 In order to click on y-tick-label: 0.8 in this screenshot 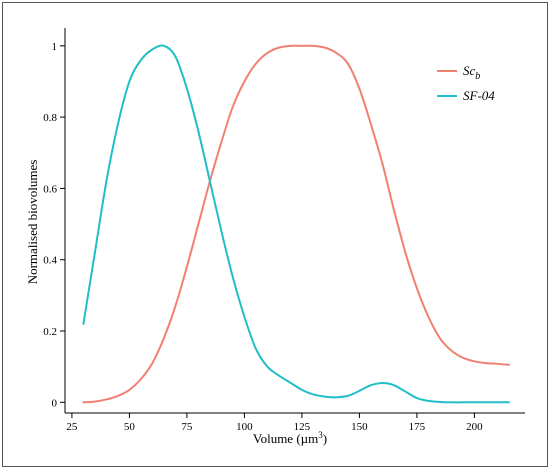, I will do `click(50, 118)`.